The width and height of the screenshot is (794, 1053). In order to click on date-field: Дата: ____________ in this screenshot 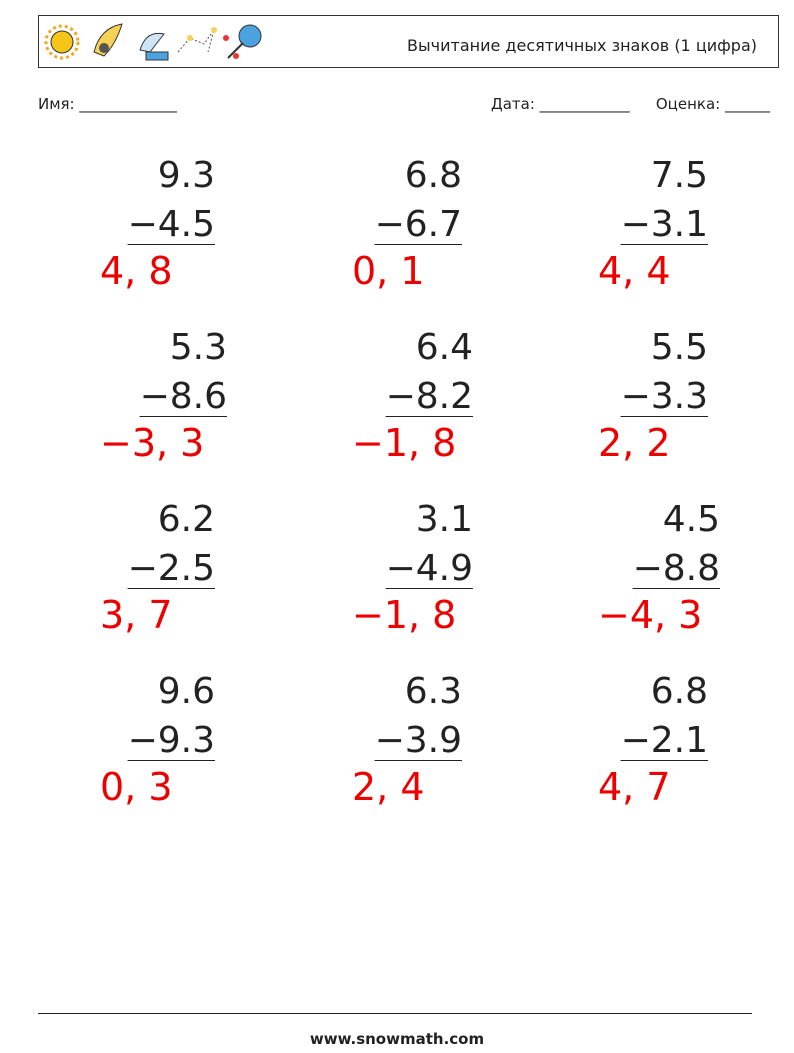, I will do `click(560, 104)`.